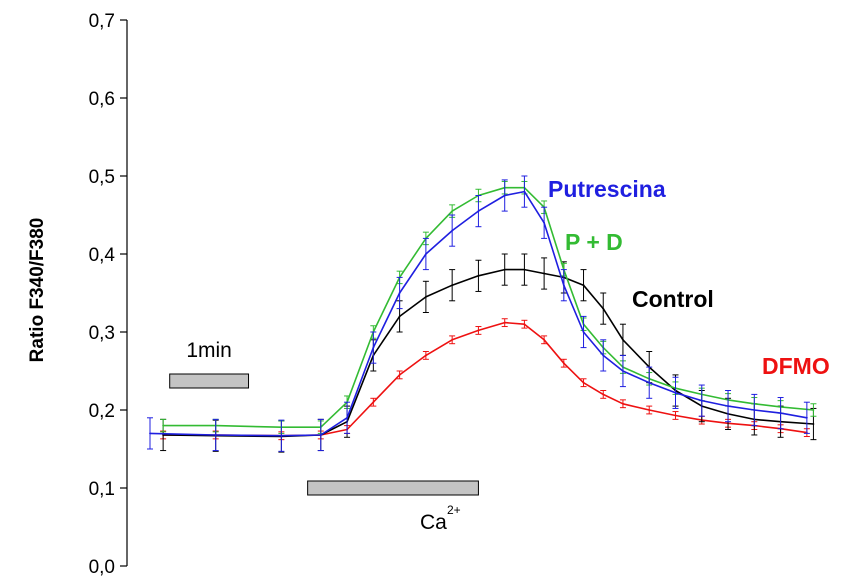  What do you see at coordinates (209, 350) in the screenshot?
I see `scale-bar-label: 1min` at bounding box center [209, 350].